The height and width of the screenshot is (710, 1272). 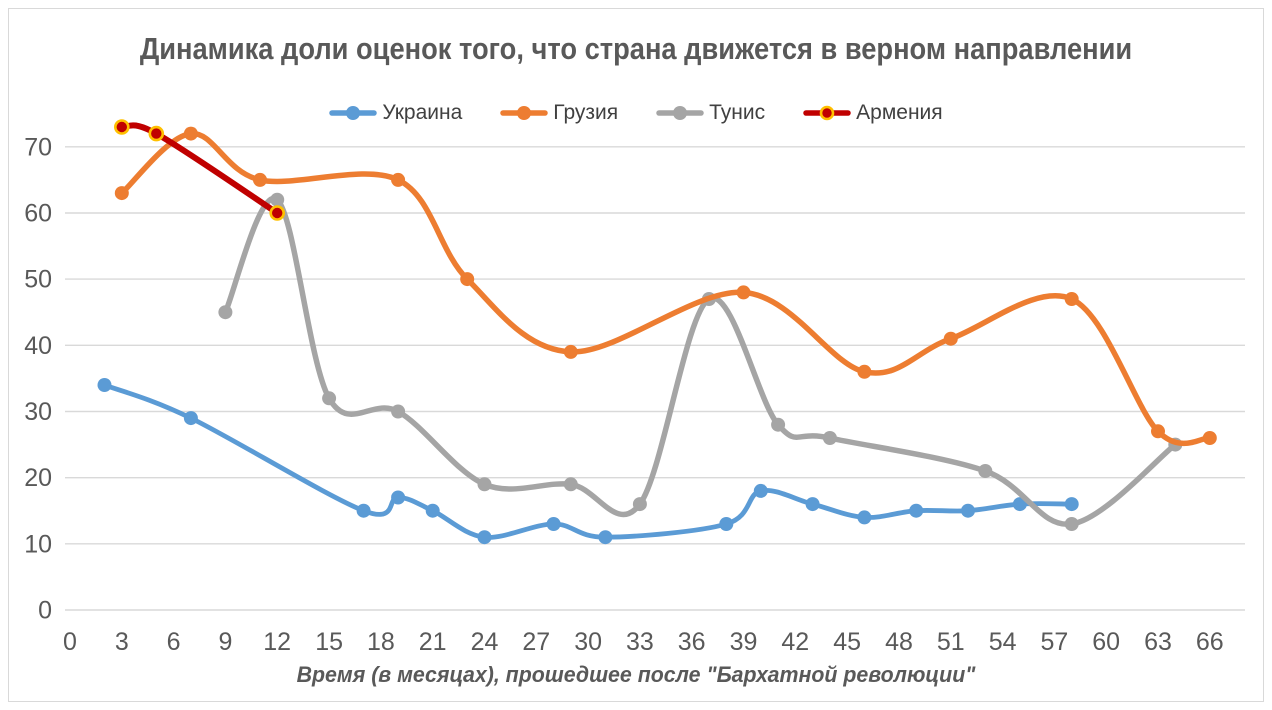 I want to click on x-tick-label: 39, so click(x=744, y=642).